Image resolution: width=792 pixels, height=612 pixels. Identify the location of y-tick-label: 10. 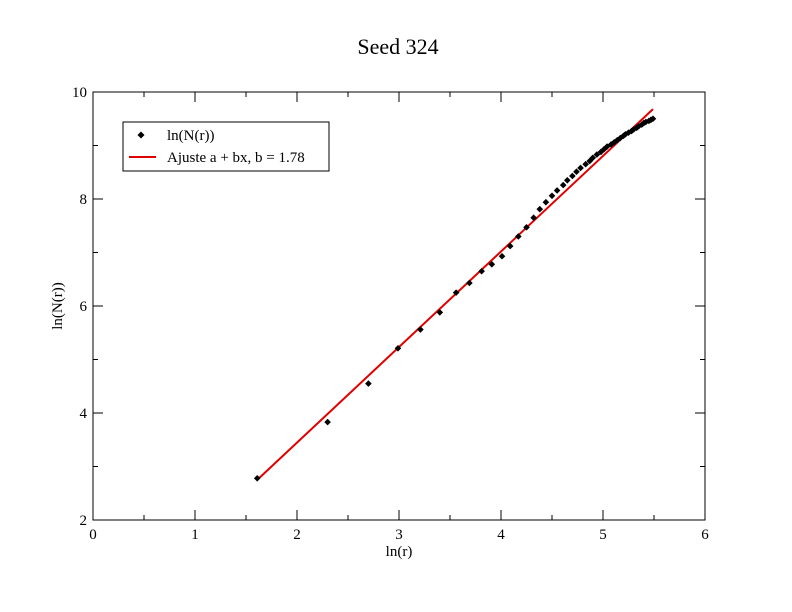
(79, 93).